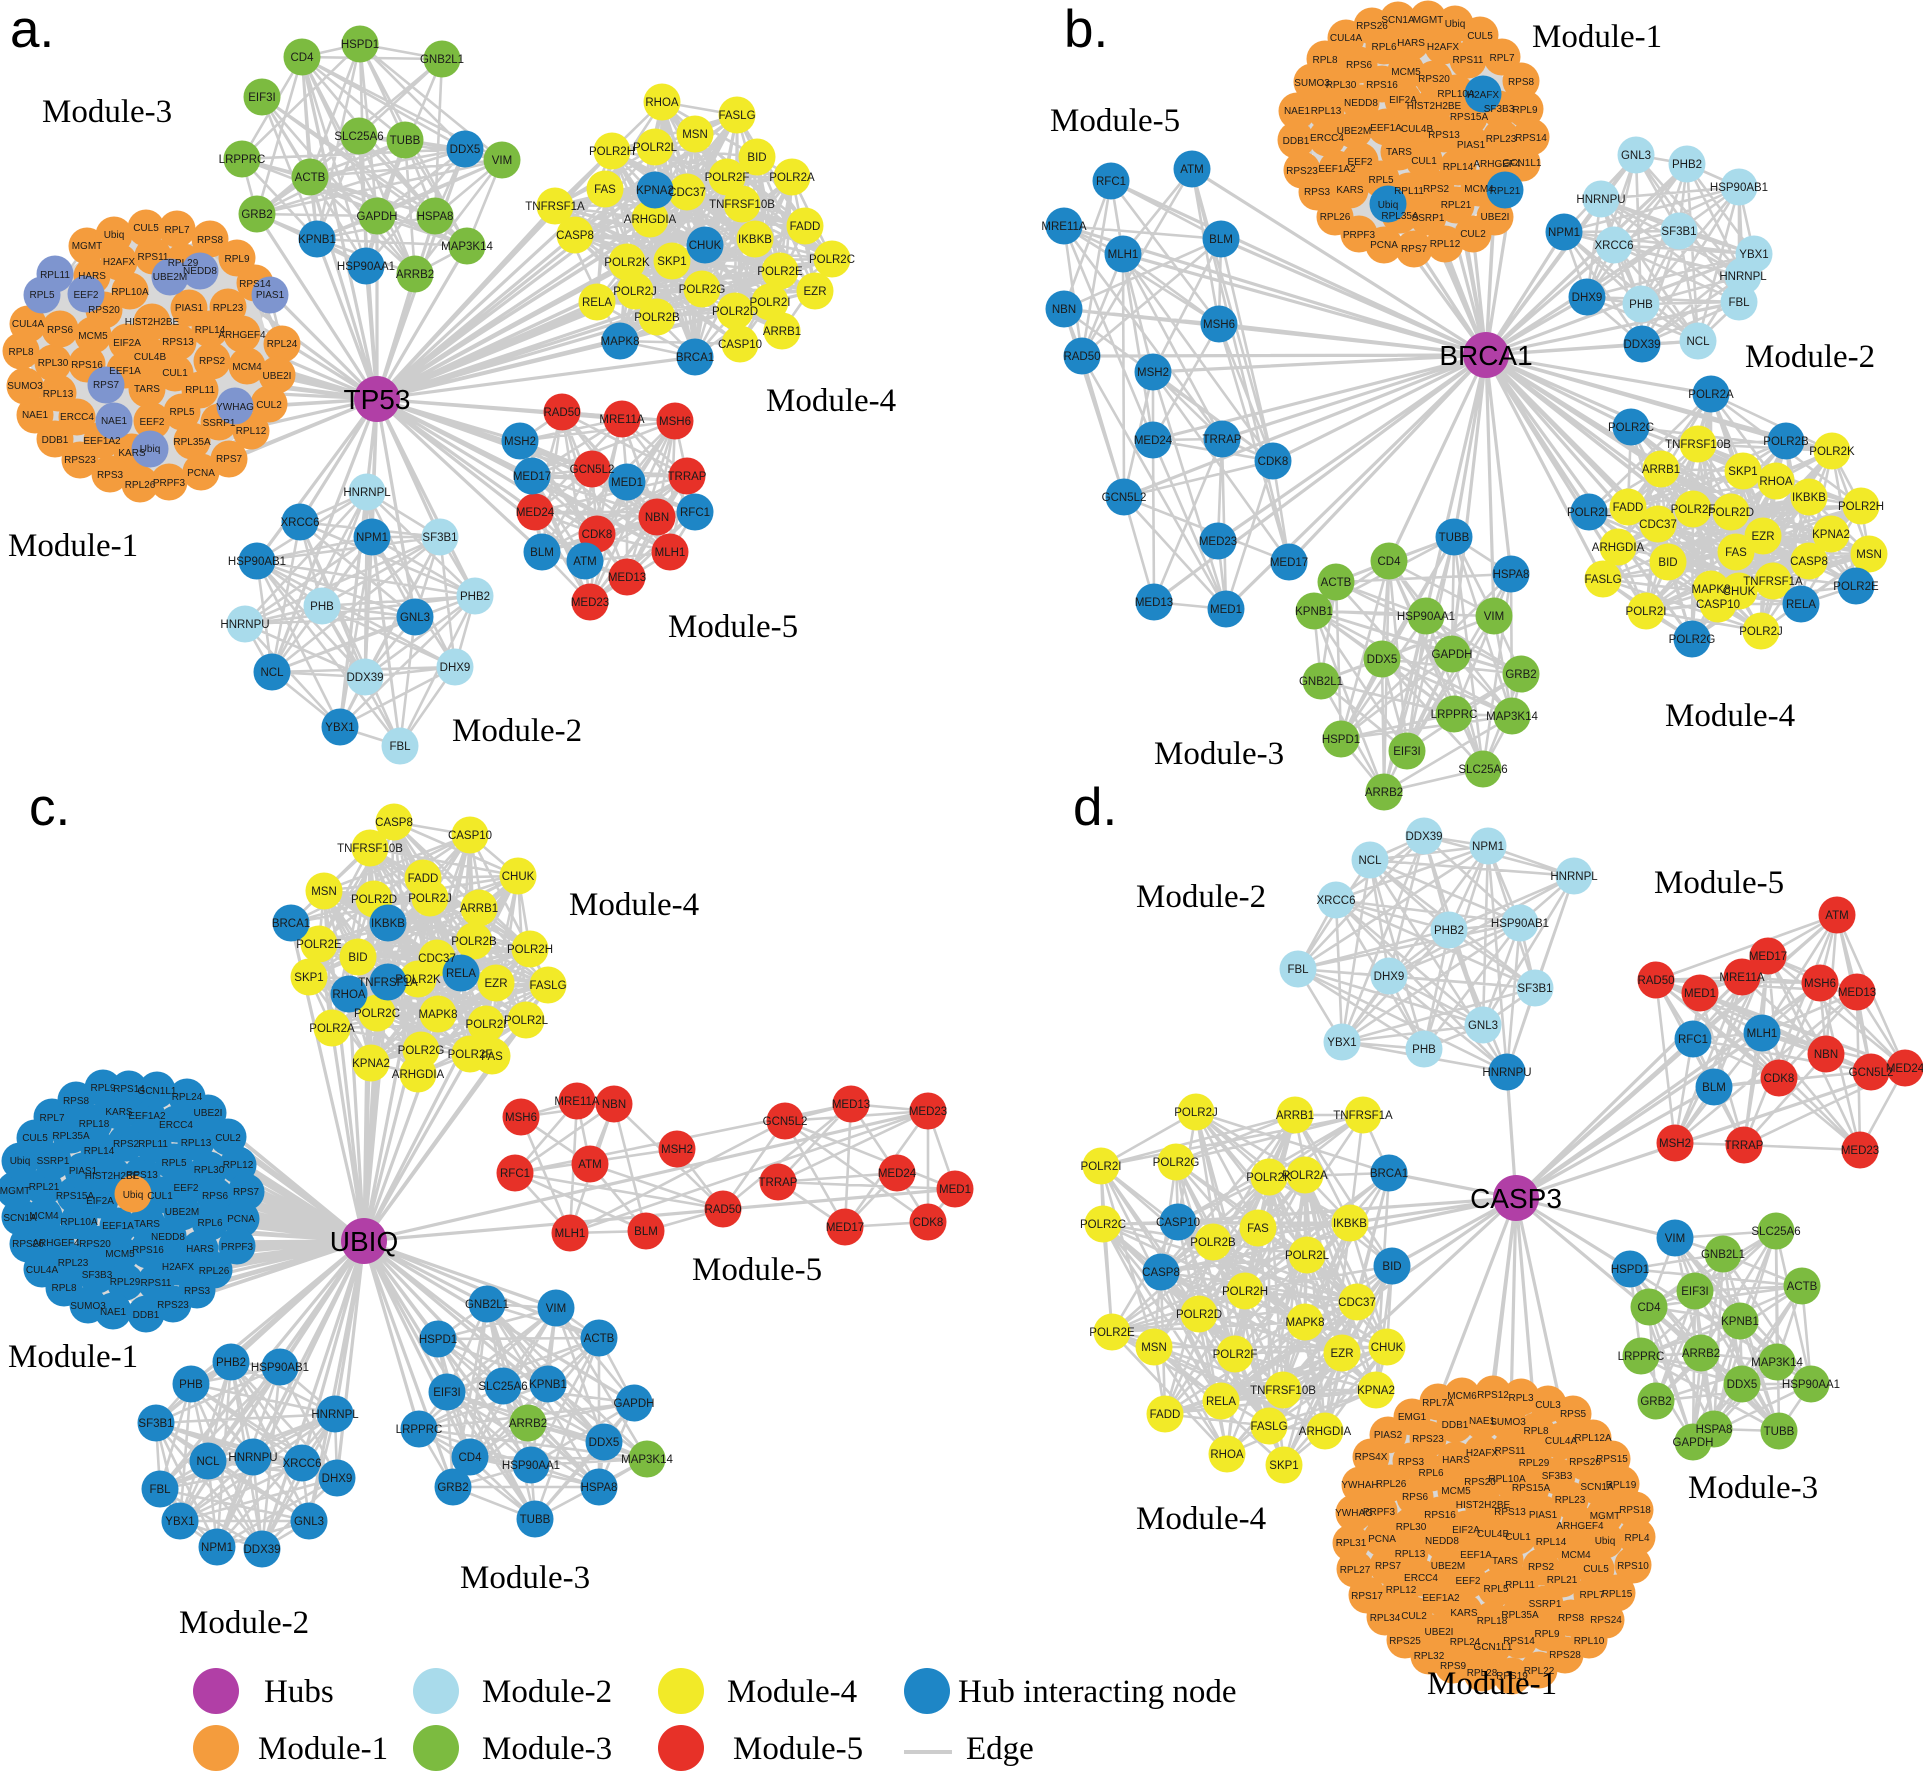 This screenshot has height=1775, width=1923. Describe the element at coordinates (1458, 167) in the screenshot. I see `svg-text: RPL14` at that location.